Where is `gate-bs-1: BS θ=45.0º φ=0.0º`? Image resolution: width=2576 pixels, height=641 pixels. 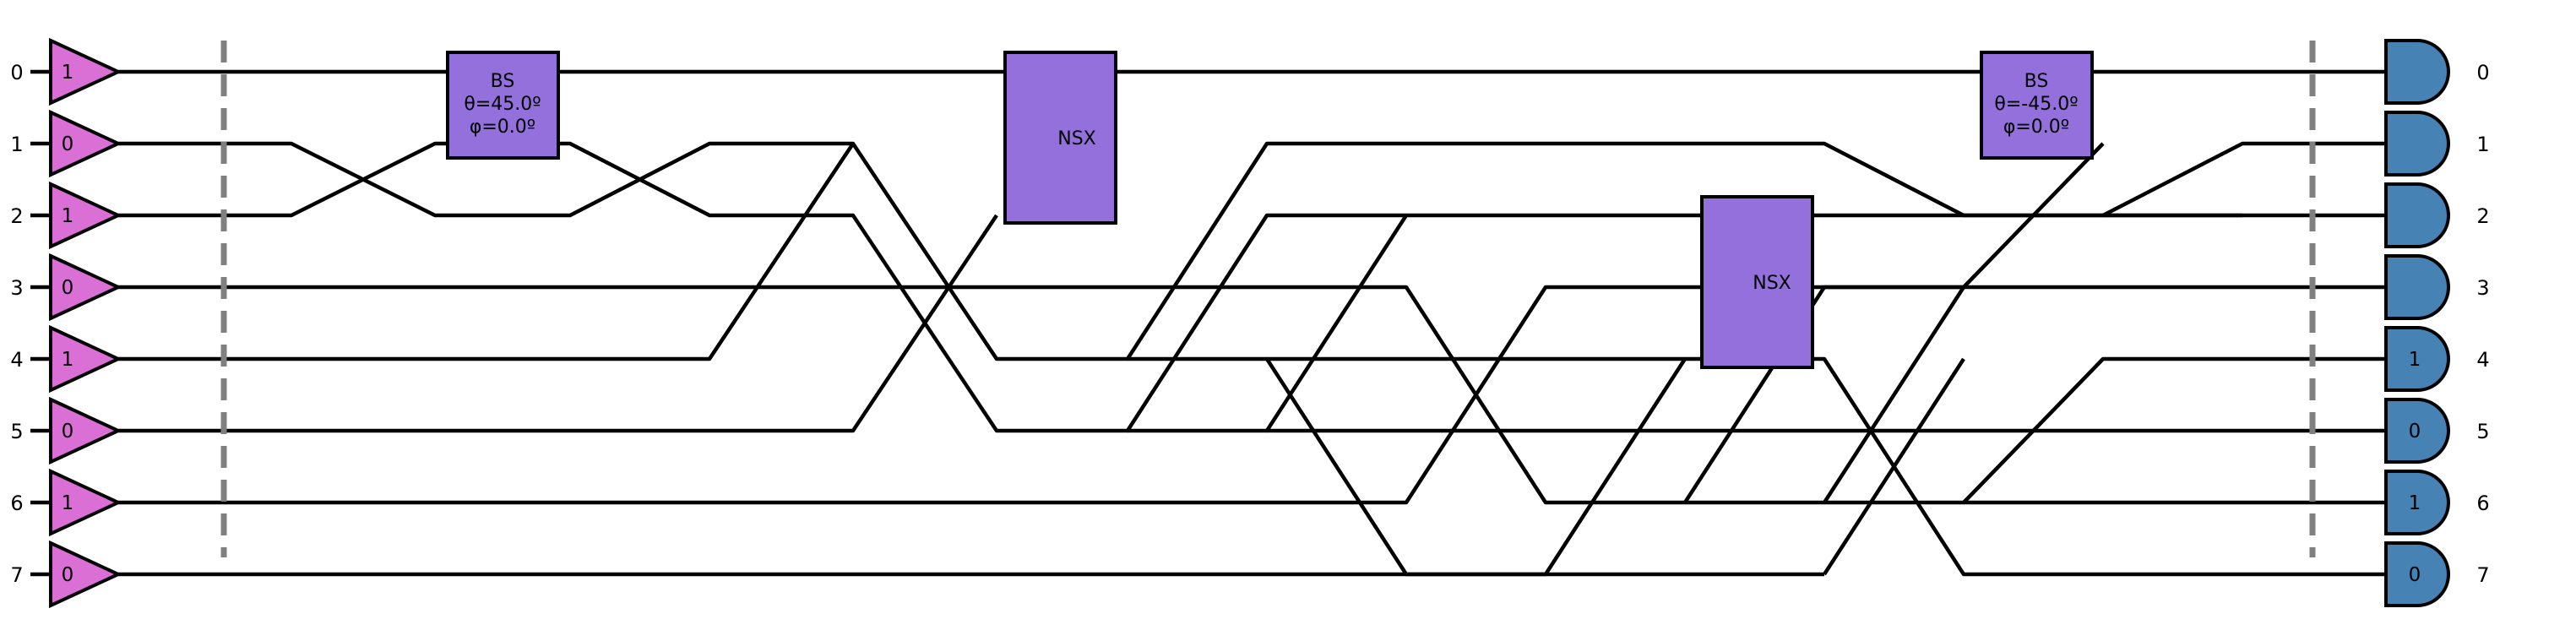 gate-bs-1: BS θ=45.0º φ=0.0º is located at coordinates (503, 105).